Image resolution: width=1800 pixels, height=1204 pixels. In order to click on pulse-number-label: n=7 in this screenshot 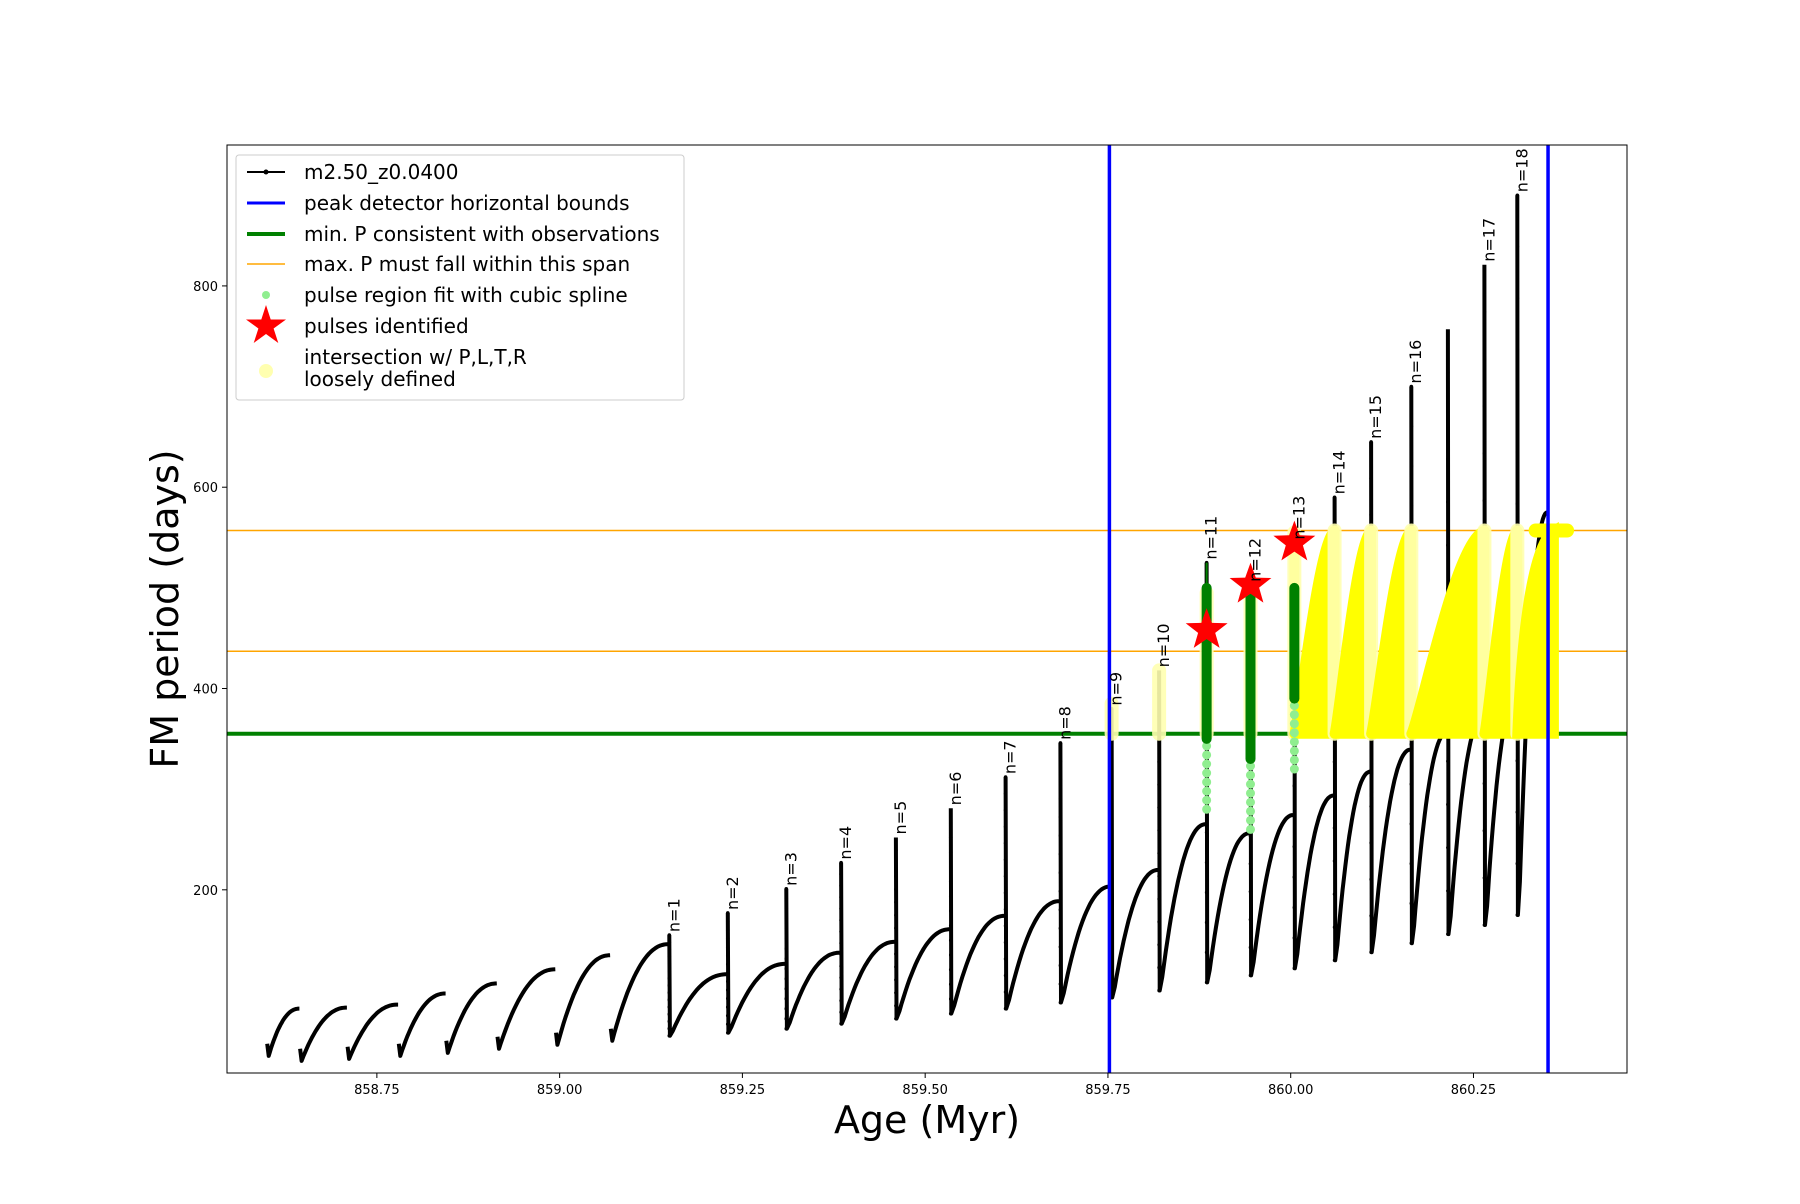, I will do `click(1010, 757)`.